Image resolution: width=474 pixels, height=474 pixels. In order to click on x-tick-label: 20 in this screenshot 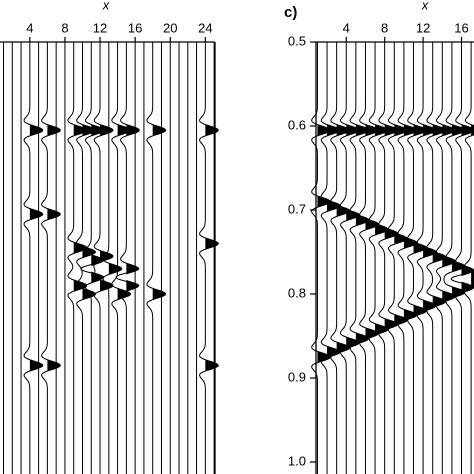, I will do `click(170, 27)`.